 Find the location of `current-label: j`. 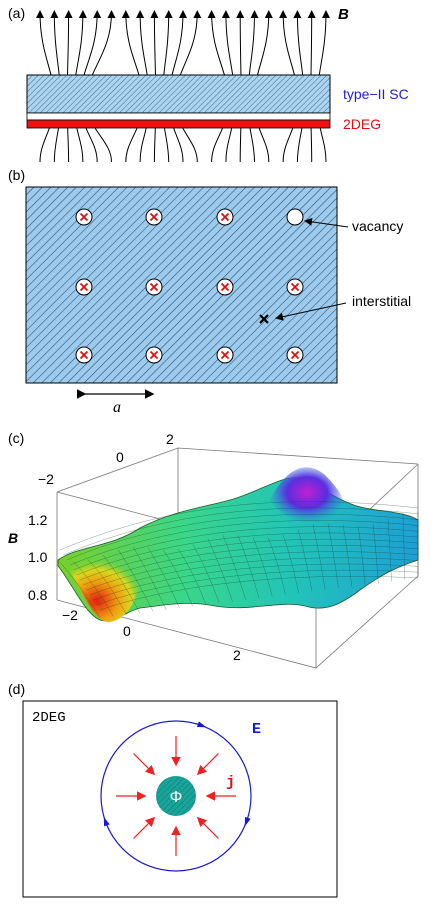

current-label: j is located at coordinates (230, 782).